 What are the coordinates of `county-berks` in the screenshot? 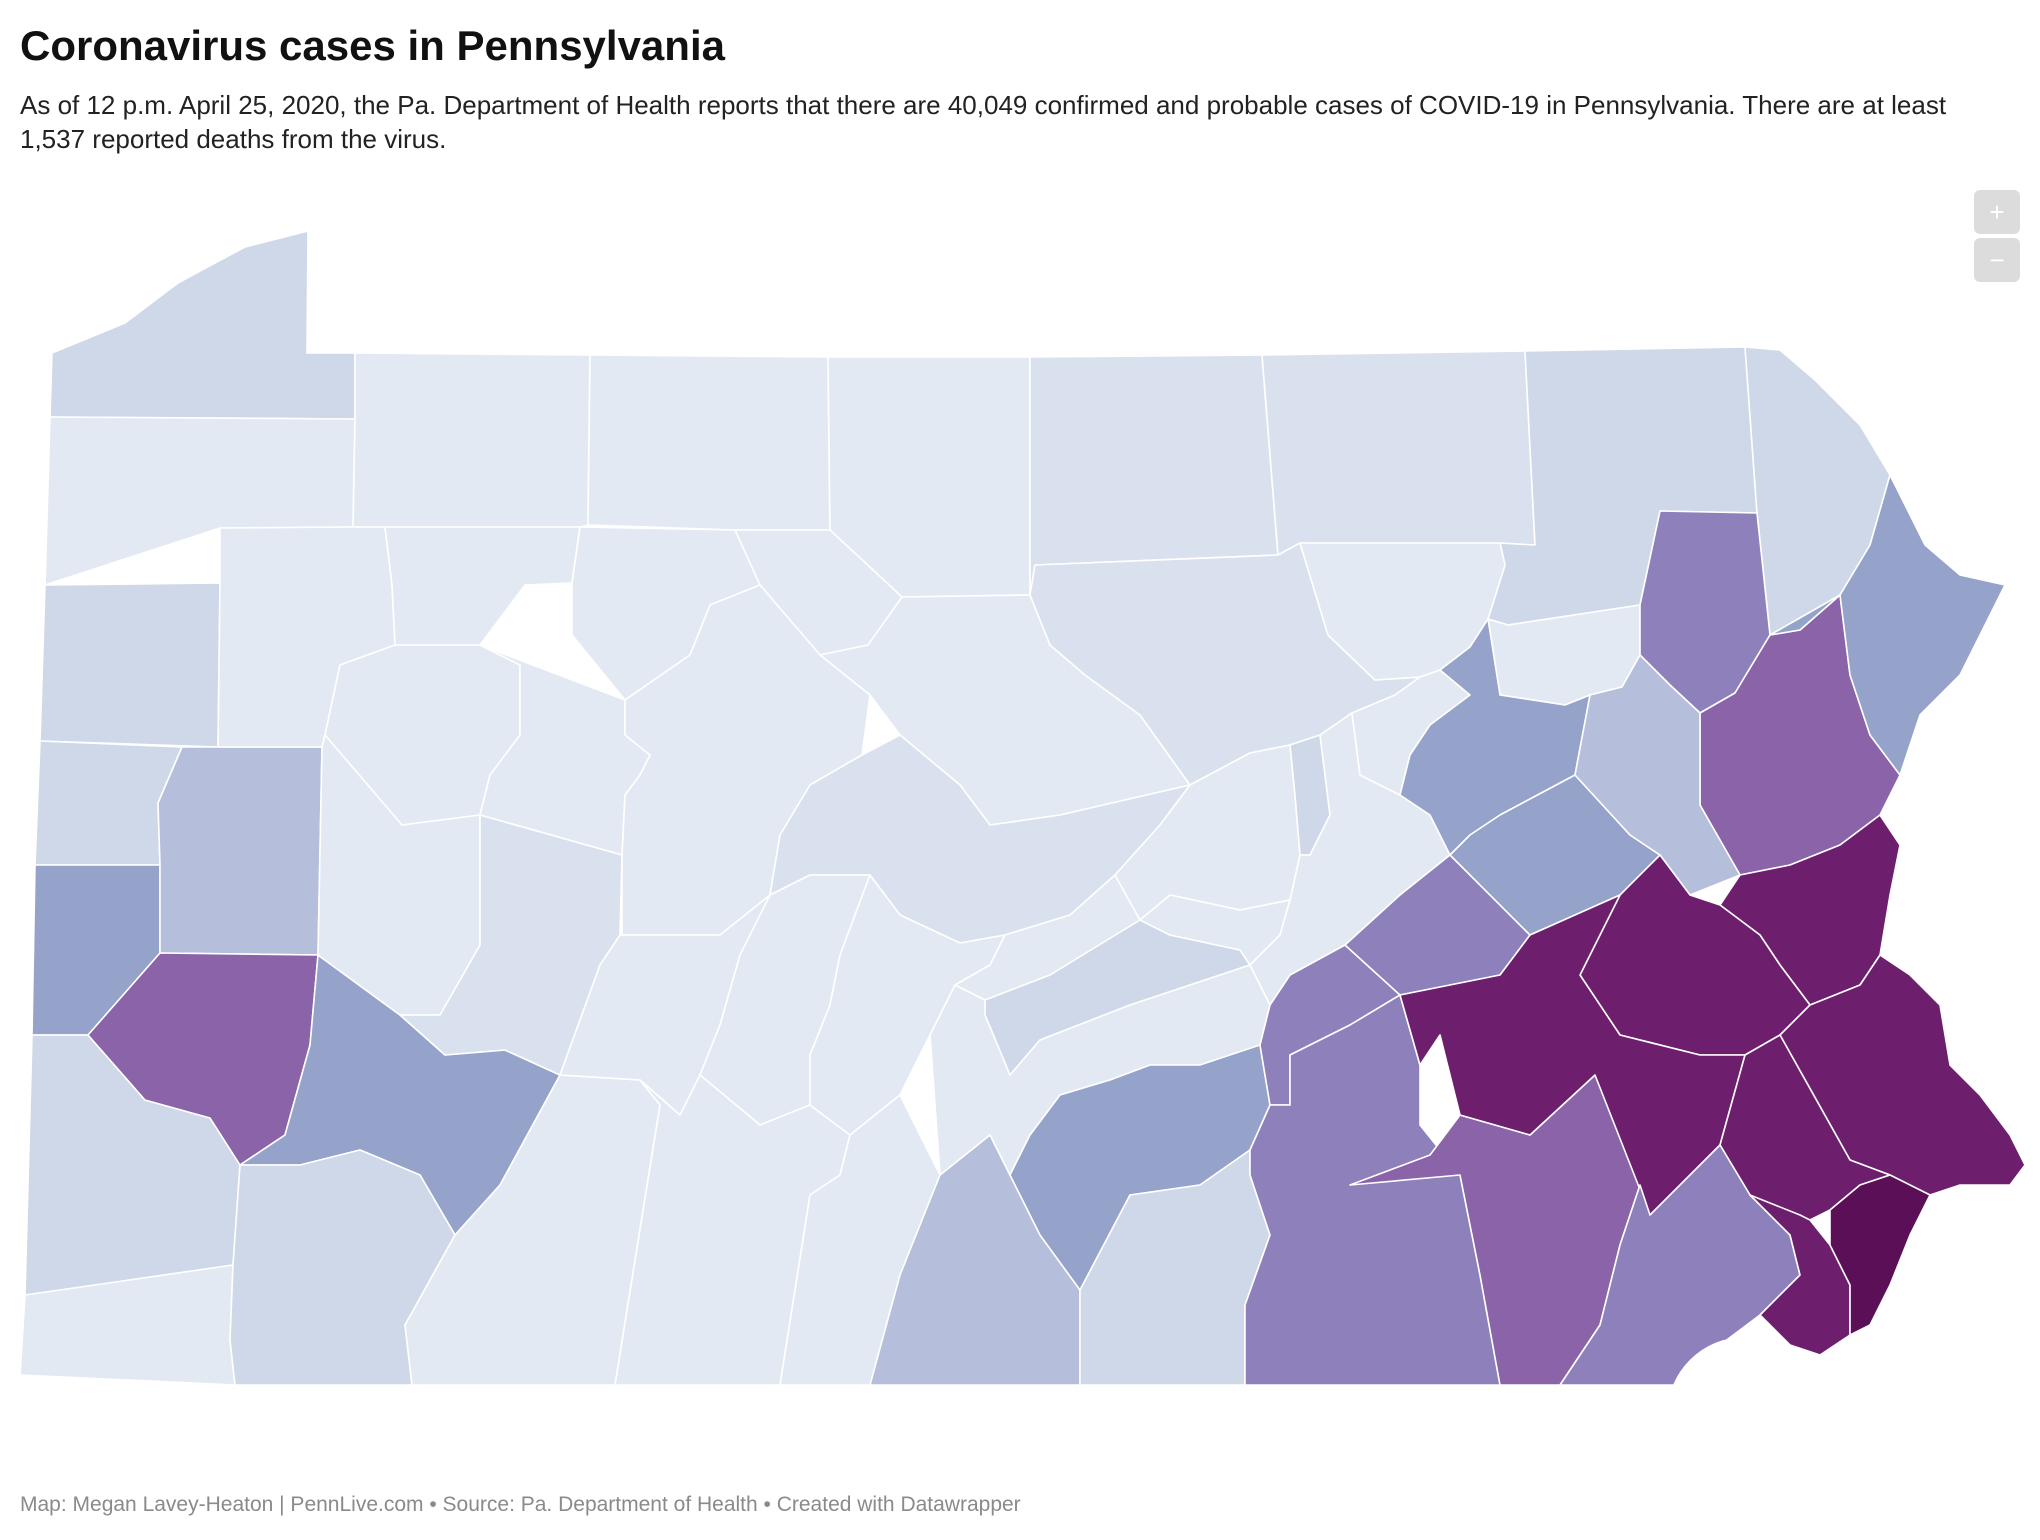 It's located at (1572, 1055).